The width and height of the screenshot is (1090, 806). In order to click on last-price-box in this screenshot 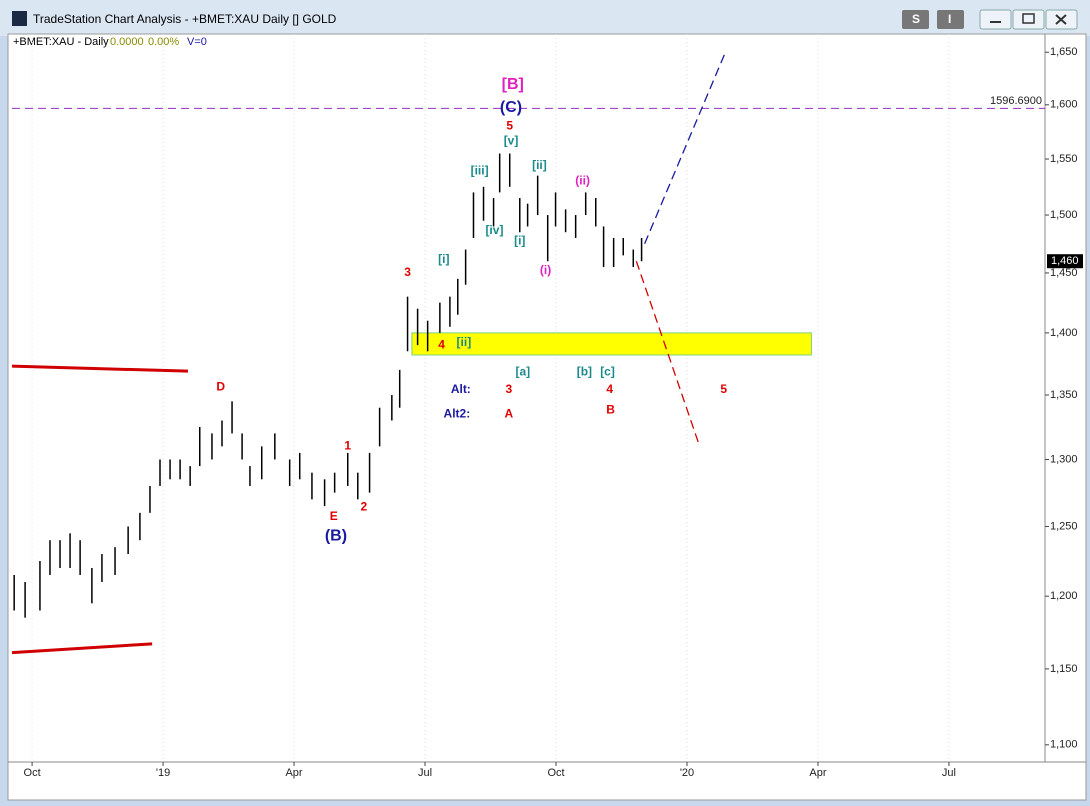, I will do `click(1065, 261)`.